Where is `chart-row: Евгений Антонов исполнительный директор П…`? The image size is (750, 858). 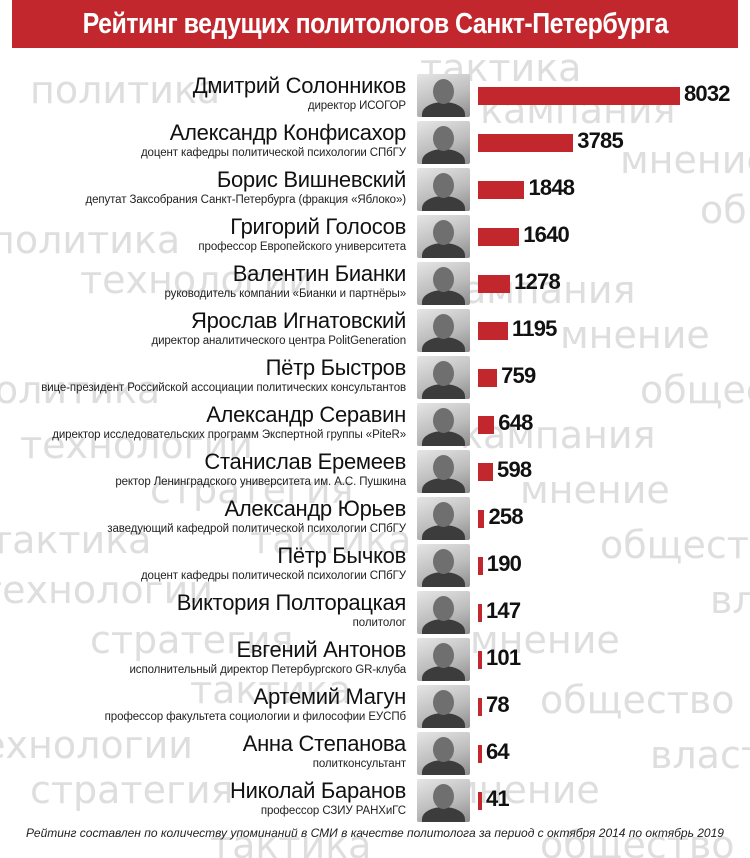 chart-row: Евгений Антонов исполнительный директор П… is located at coordinates (375, 659).